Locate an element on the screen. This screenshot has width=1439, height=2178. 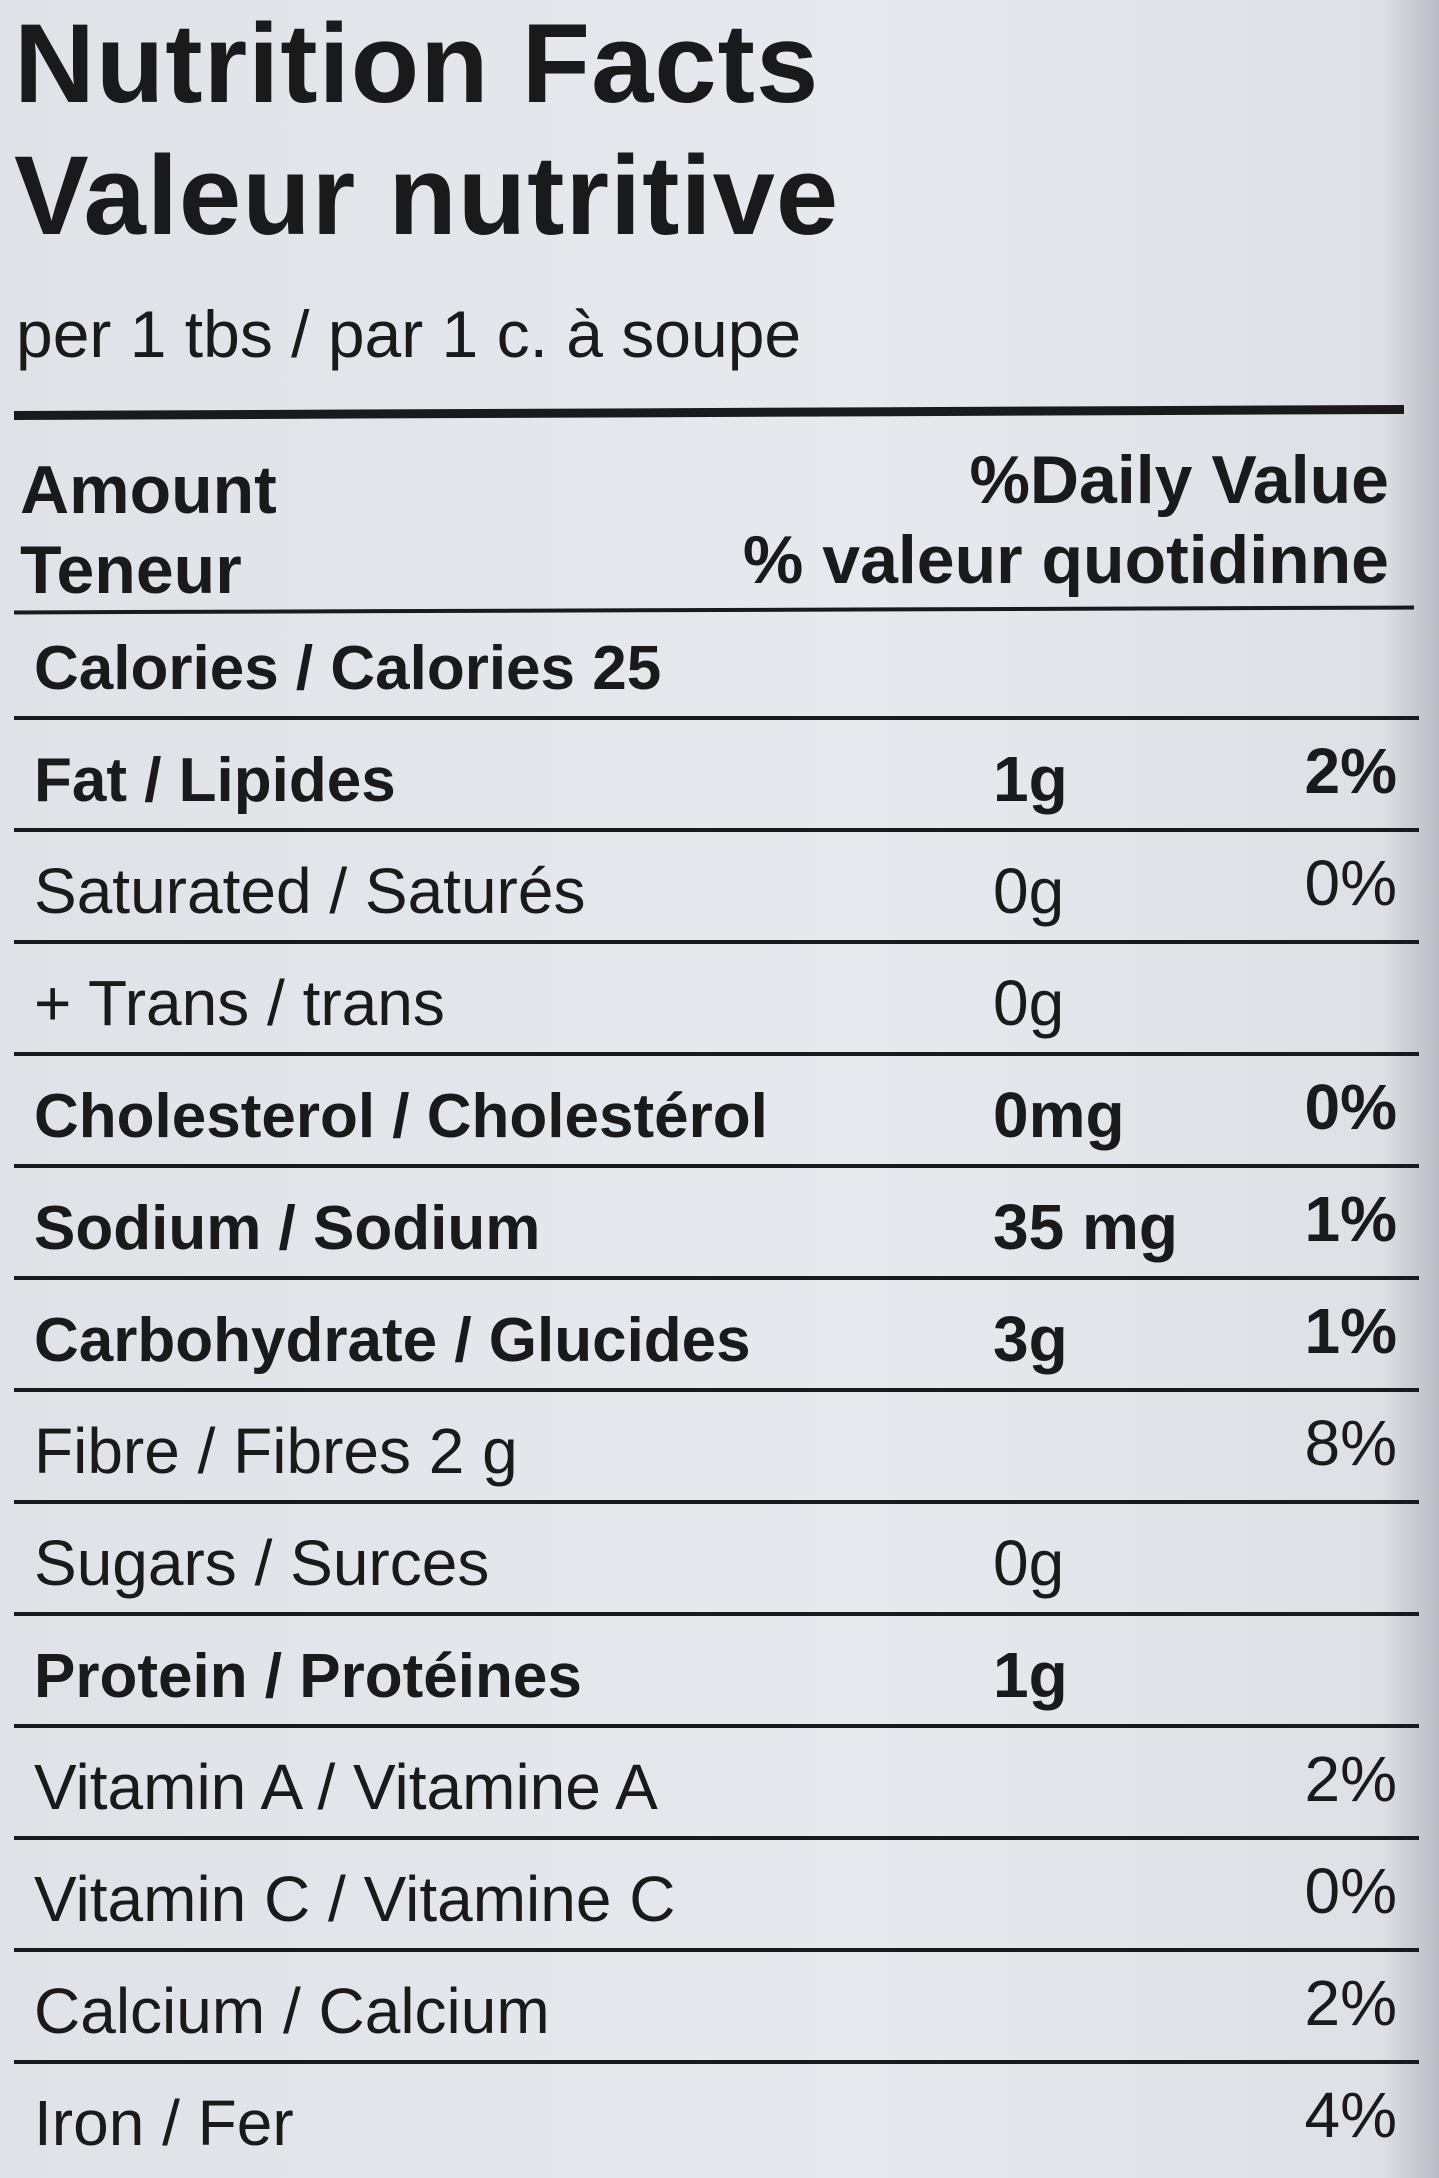
nutrient-row: Carbohydrate / Glucides 3g 1% is located at coordinates (719, 1336).